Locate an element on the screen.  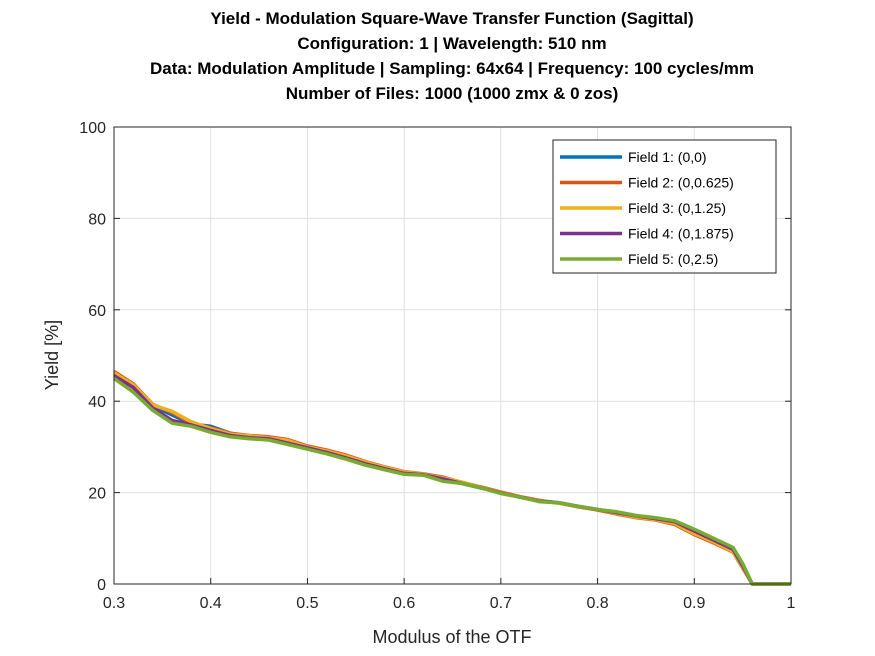
legend-label-field-1: Field 1: (0,0) is located at coordinates (667, 157).